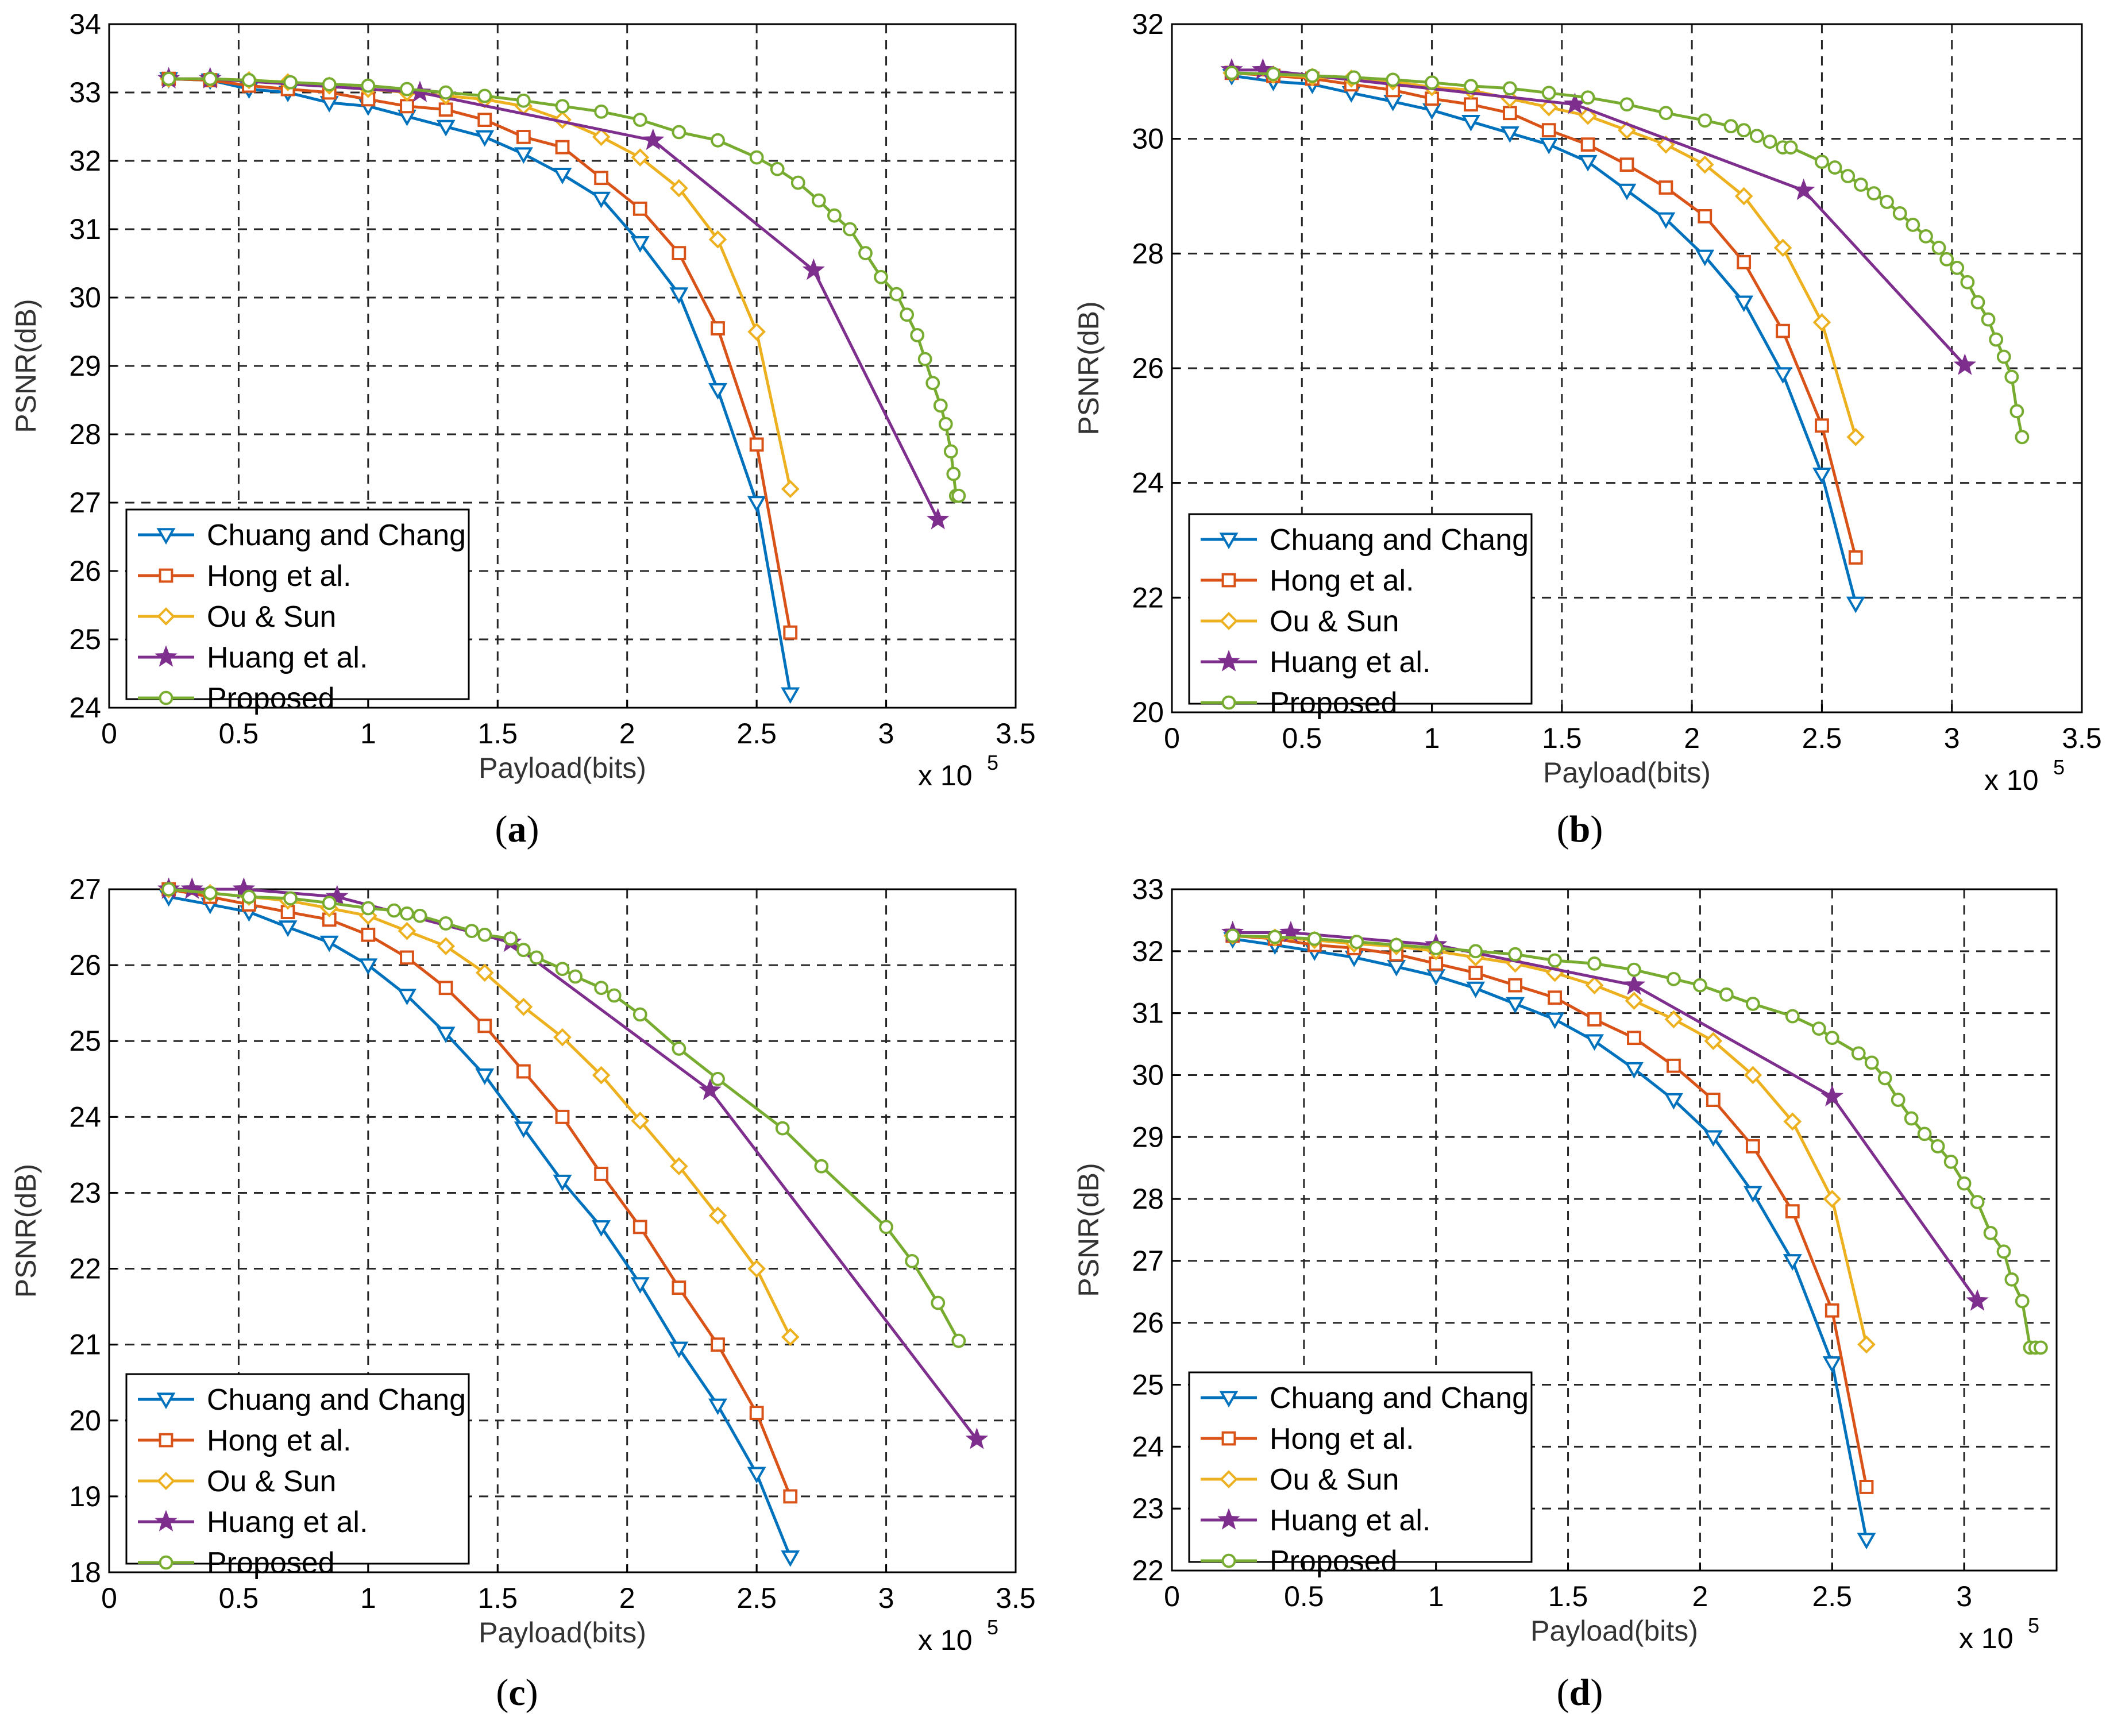  I want to click on y-axis-label: PSNR(dB), so click(26, 366).